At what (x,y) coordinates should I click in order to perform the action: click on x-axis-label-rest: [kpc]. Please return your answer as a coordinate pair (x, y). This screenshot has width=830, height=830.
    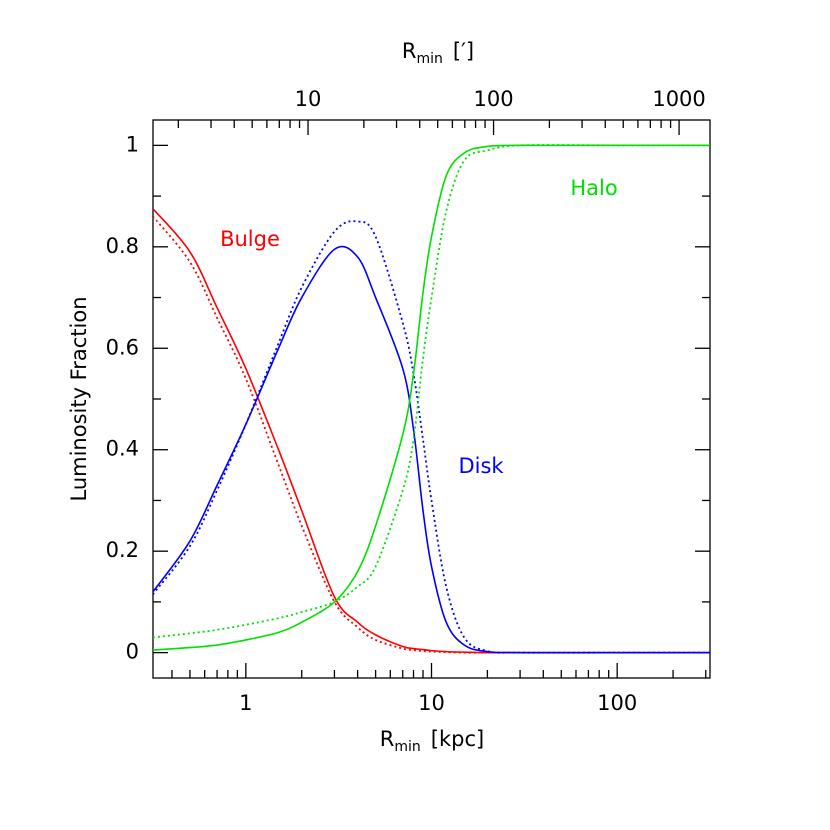
    Looking at the image, I should click on (457, 739).